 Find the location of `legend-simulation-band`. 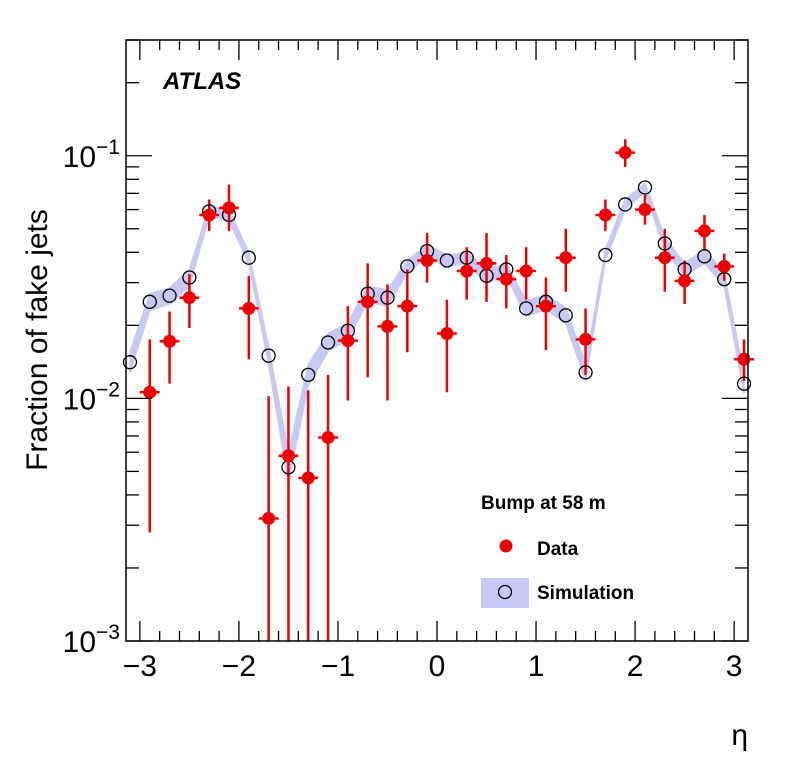

legend-simulation-band is located at coordinates (505, 593).